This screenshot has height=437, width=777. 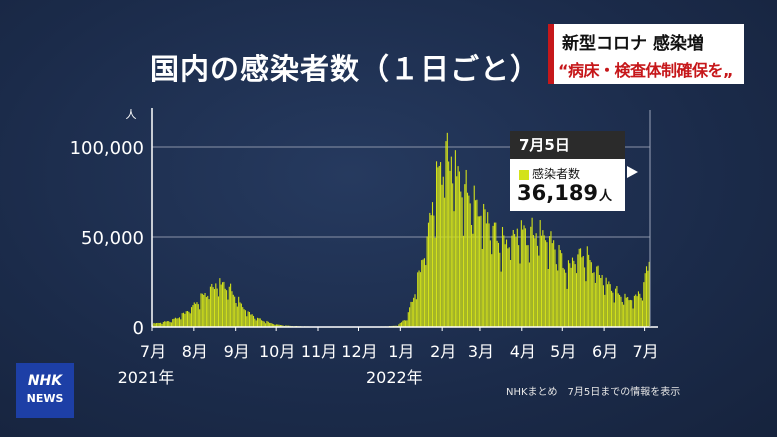 What do you see at coordinates (112, 238) in the screenshot?
I see `y-tick-label: 50,000` at bounding box center [112, 238].